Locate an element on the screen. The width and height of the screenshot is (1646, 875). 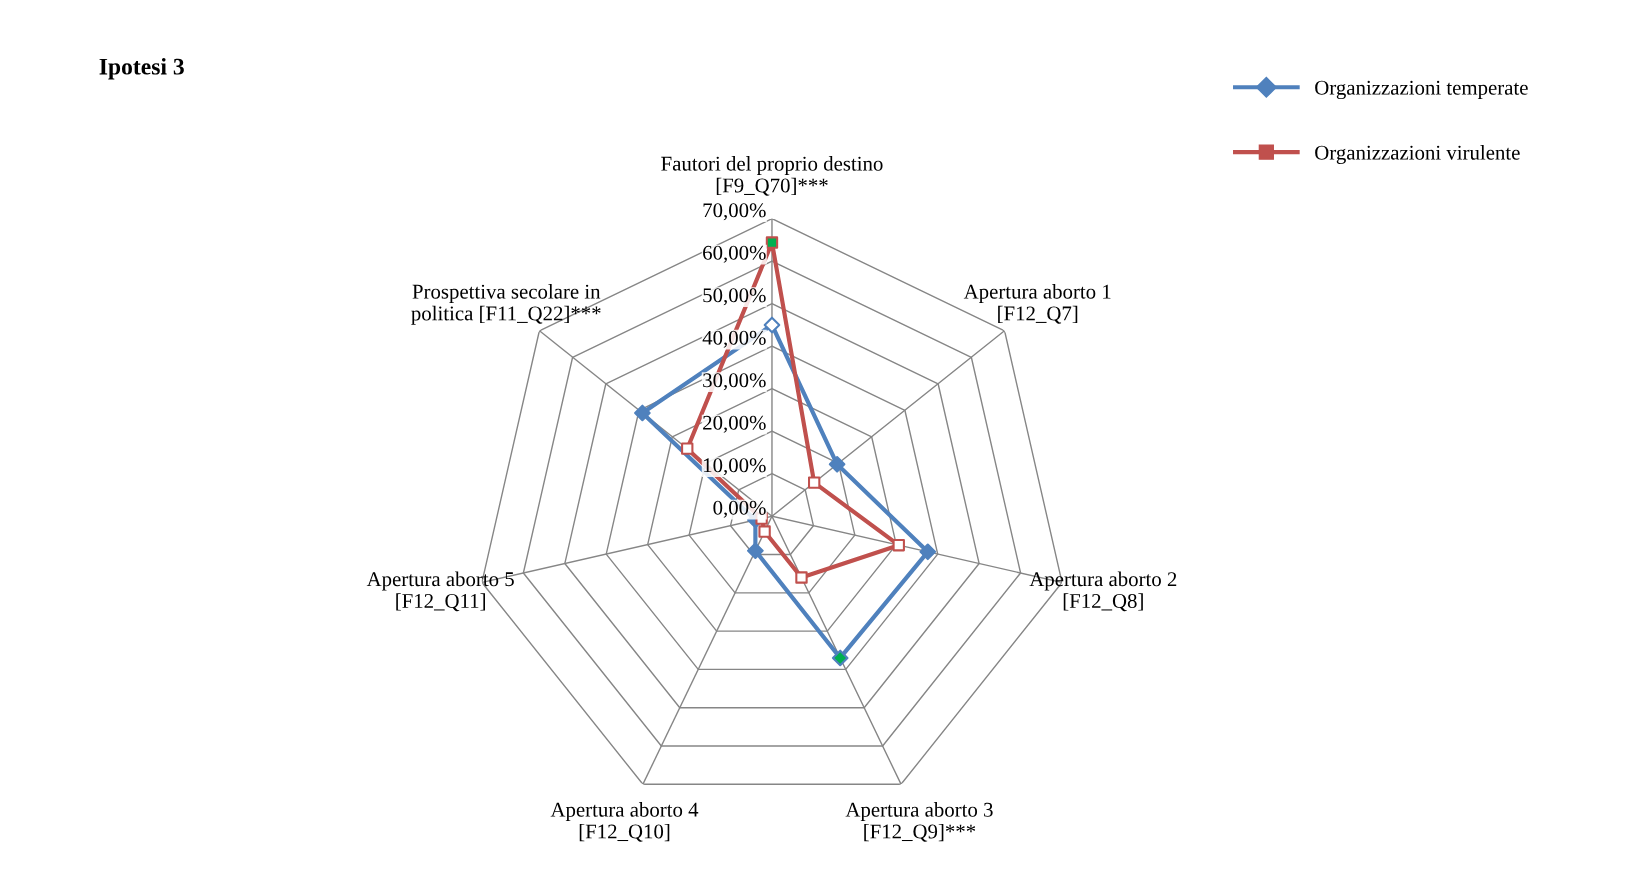
spoke-label: Apertura aborto 4 [F12_Q10] is located at coordinates (624, 822).